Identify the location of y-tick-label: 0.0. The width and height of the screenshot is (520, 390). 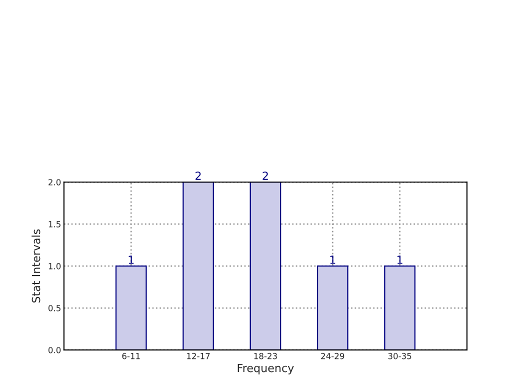
(54, 350).